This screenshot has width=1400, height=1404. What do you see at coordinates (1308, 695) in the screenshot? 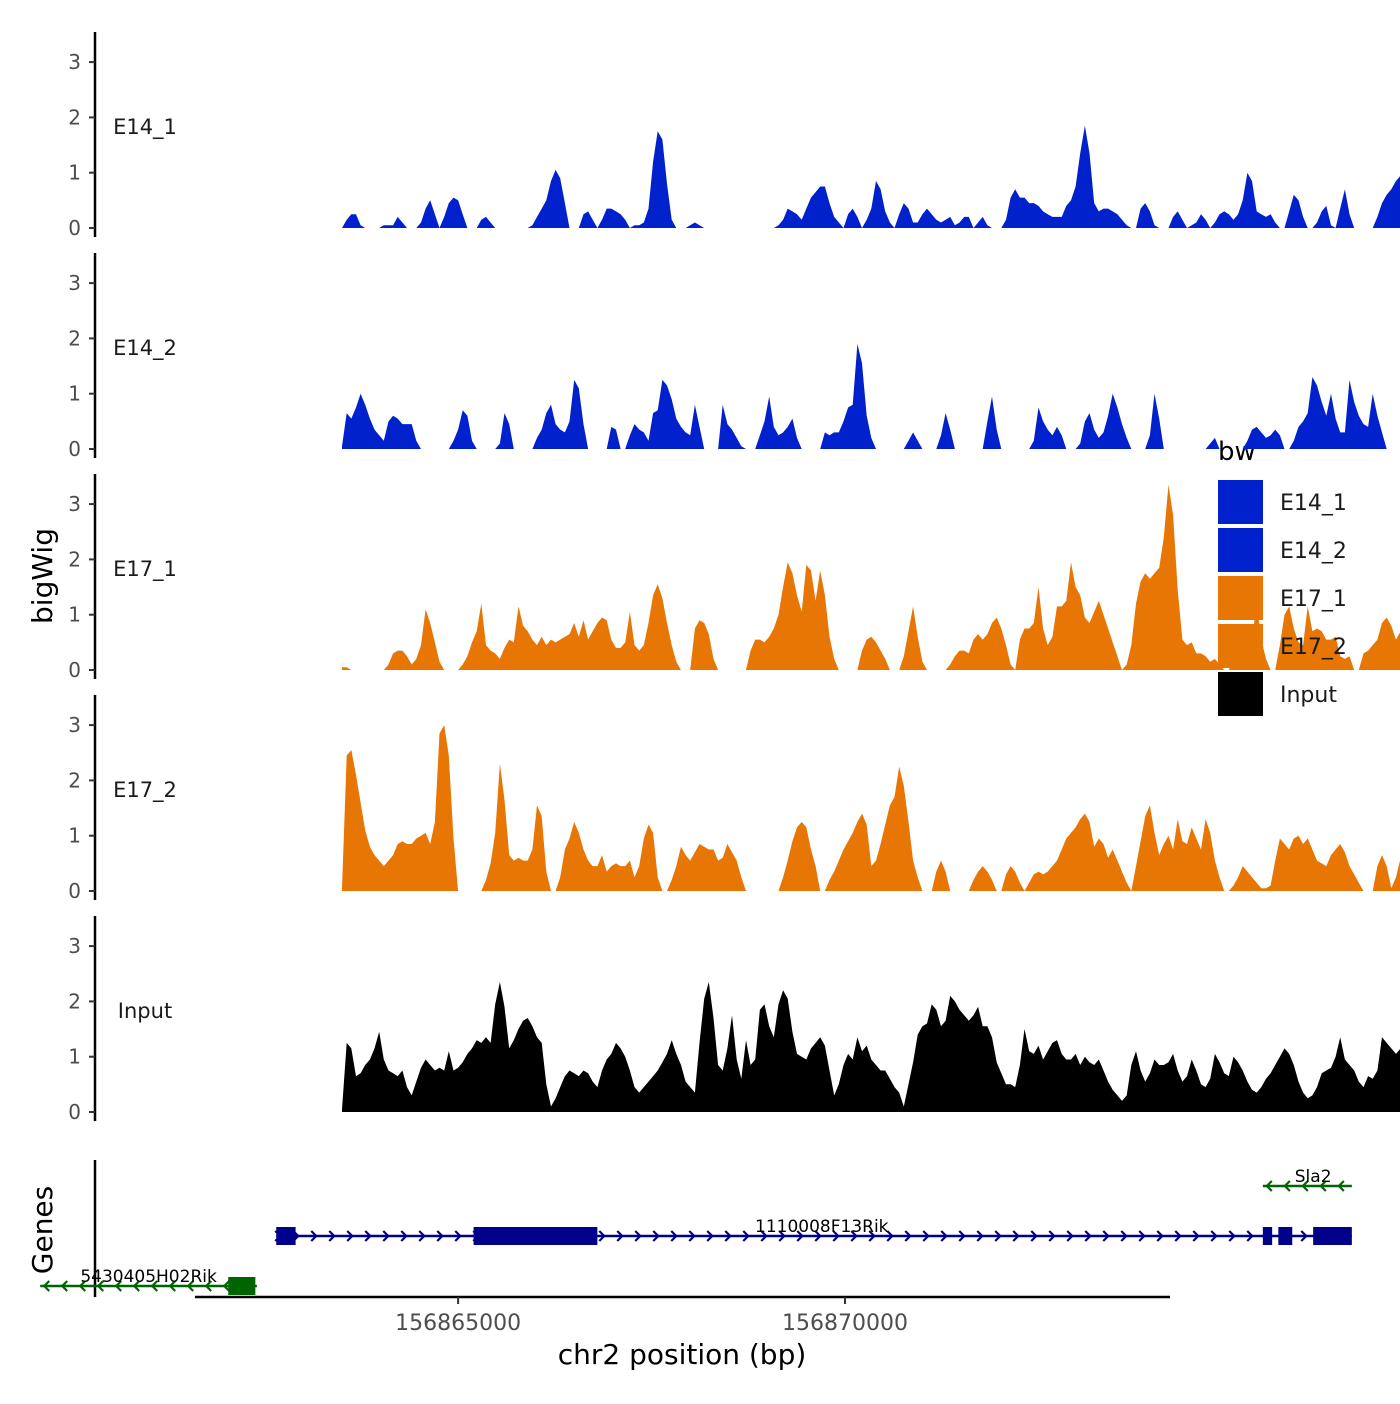
I see `legend-label: Input` at bounding box center [1308, 695].